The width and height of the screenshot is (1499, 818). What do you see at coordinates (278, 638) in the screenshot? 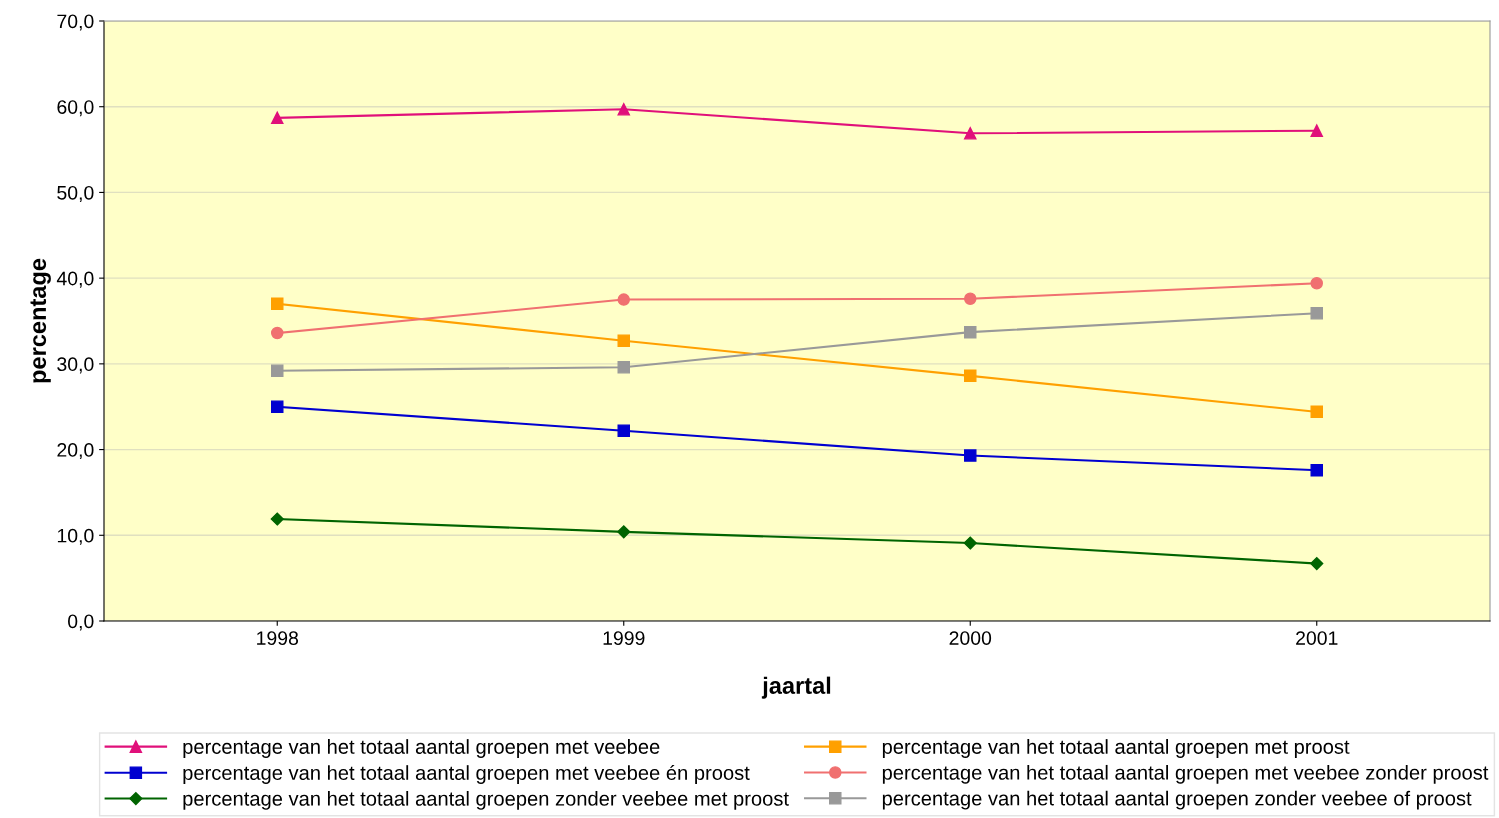
I see `x-tick-label: 1998` at bounding box center [278, 638].